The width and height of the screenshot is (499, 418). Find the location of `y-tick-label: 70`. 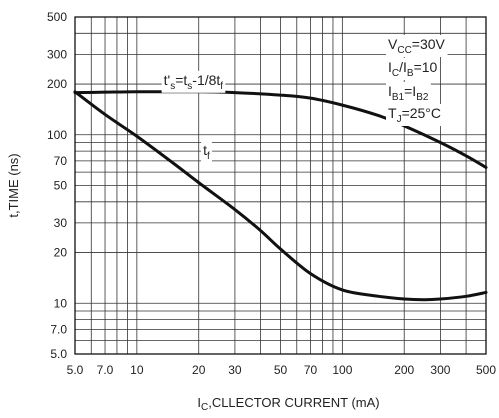

y-tick-label: 70 is located at coordinates (61, 161).